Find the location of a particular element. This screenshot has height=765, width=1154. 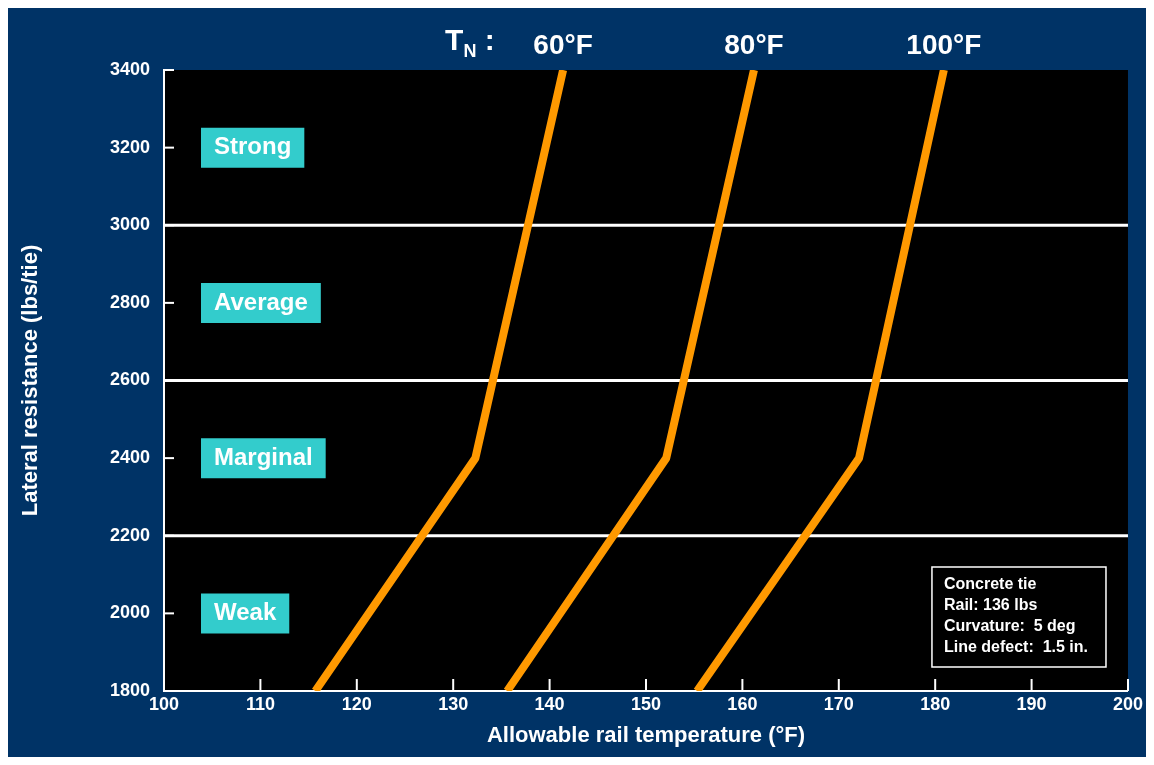

y-tick-label: 2200 is located at coordinates (129, 534).